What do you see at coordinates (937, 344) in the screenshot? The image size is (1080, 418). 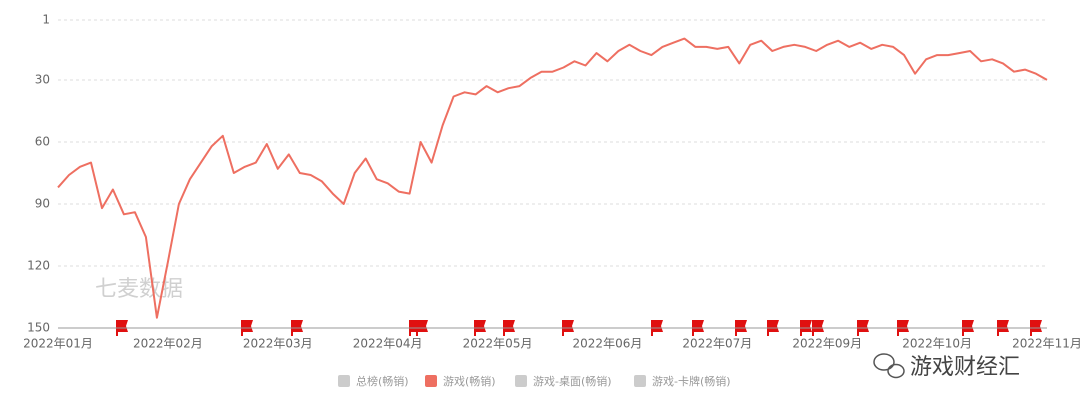 I see `x-tick-label: 2022年10月` at bounding box center [937, 344].